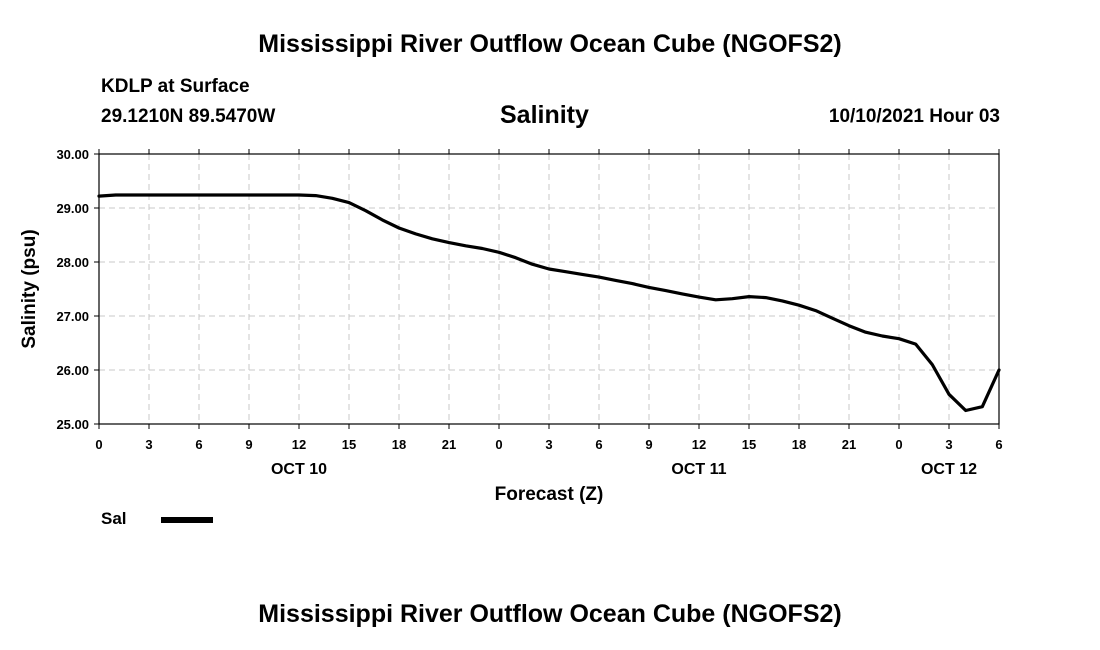 This screenshot has width=1100, height=650. Describe the element at coordinates (188, 116) in the screenshot. I see `station-coordinates: 29.1210N 89.5470W` at that location.